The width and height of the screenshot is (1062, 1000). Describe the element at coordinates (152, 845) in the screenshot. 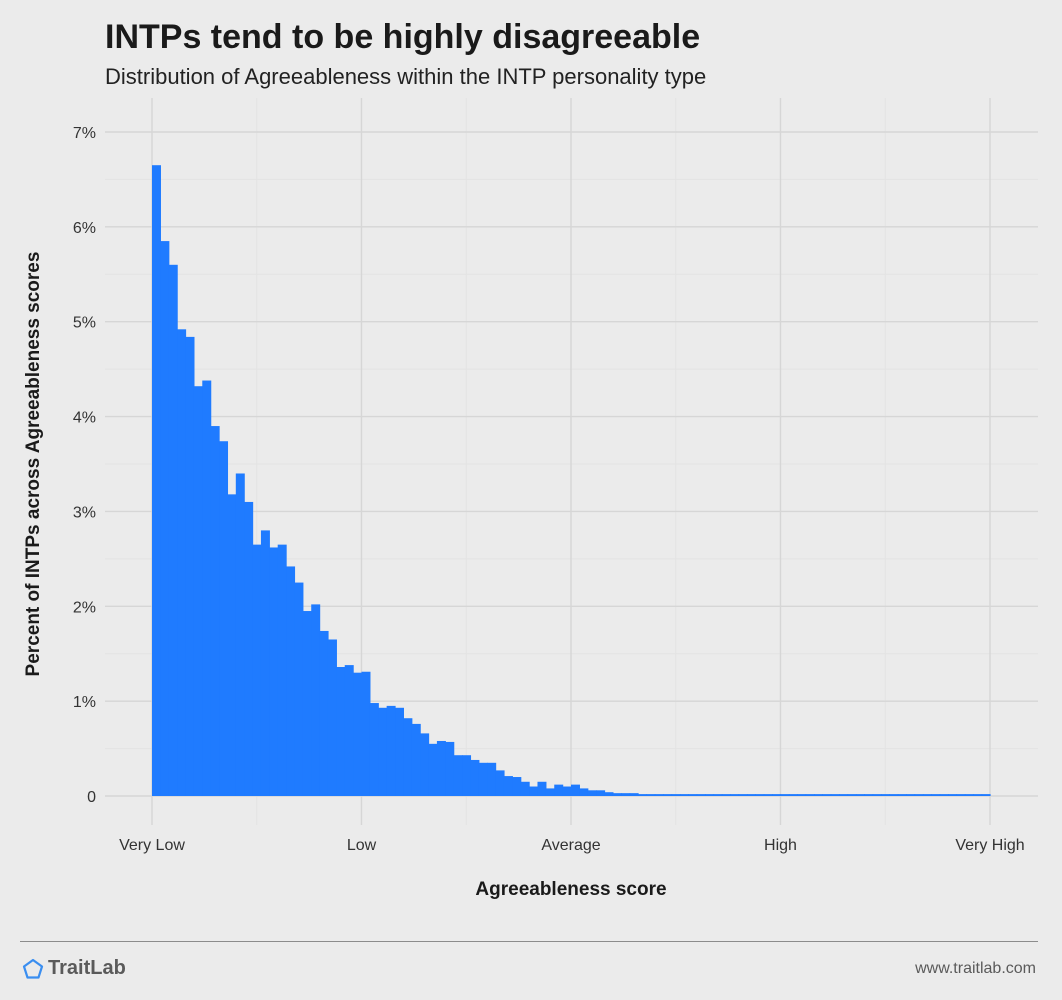

I see `x-tick-label: Very Low` at that location.